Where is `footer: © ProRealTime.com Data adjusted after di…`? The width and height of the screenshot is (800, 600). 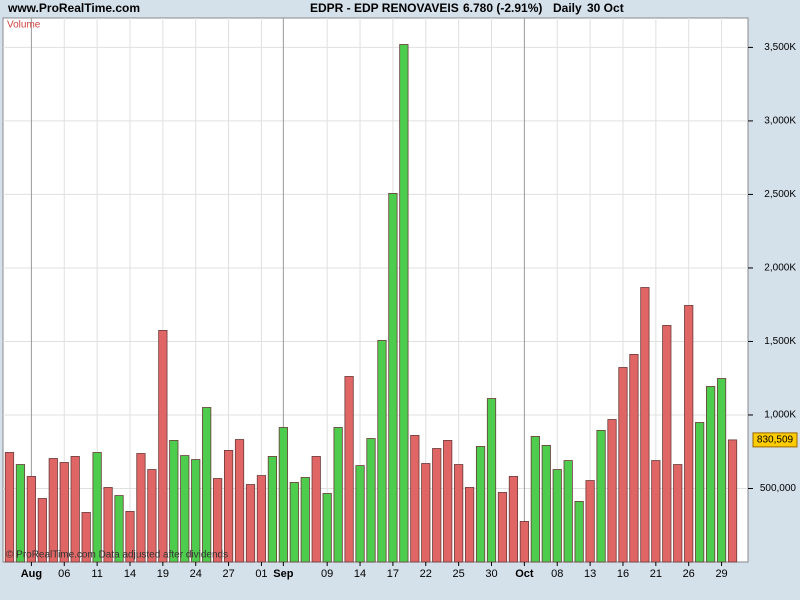 footer: © ProRealTime.com Data adjusted after di… is located at coordinates (117, 555).